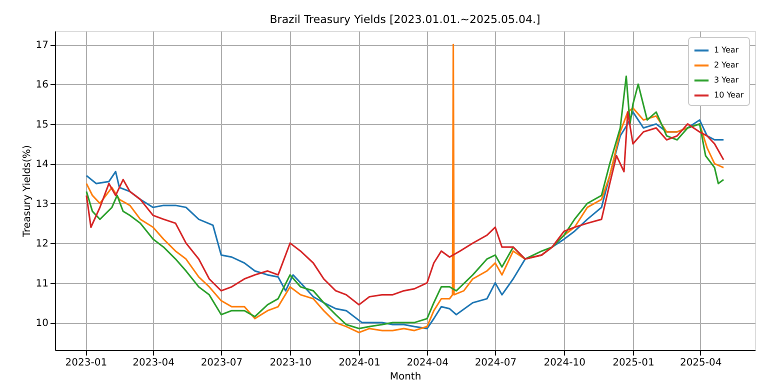  I want to click on x-tick-label: 2024-04, so click(427, 363).